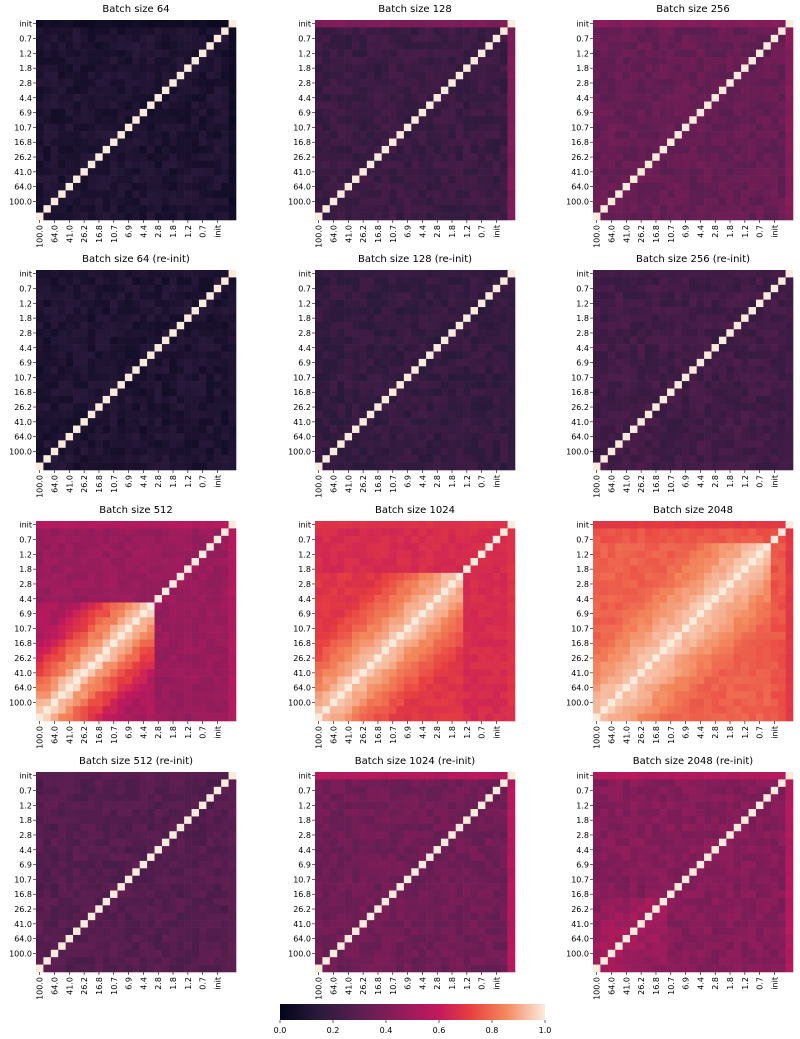 This screenshot has height=1039, width=800. Describe the element at coordinates (671, 234) in the screenshot. I see `x-tick-label: 10.7` at that location.